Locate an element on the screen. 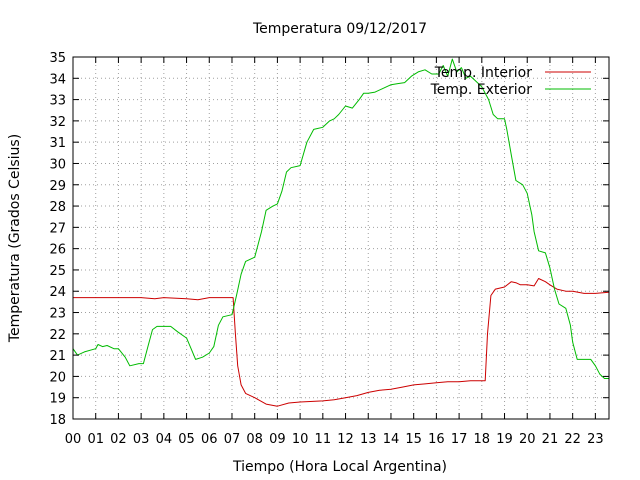 The image size is (640, 480). x-tick-label: 18 is located at coordinates (482, 439).